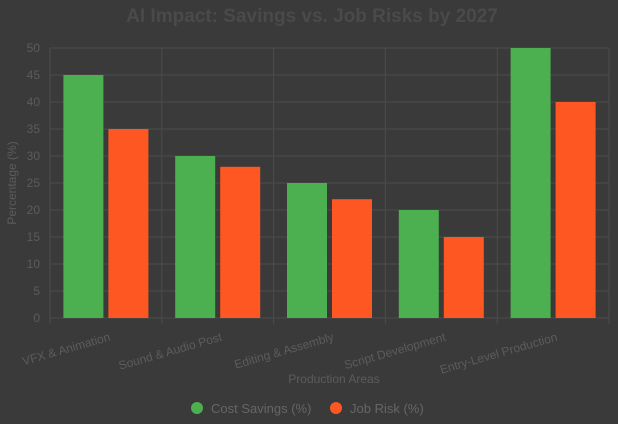 This screenshot has height=424, width=618. What do you see at coordinates (498, 353) in the screenshot?
I see `x-tick-label: Entry-Level Production` at bounding box center [498, 353].